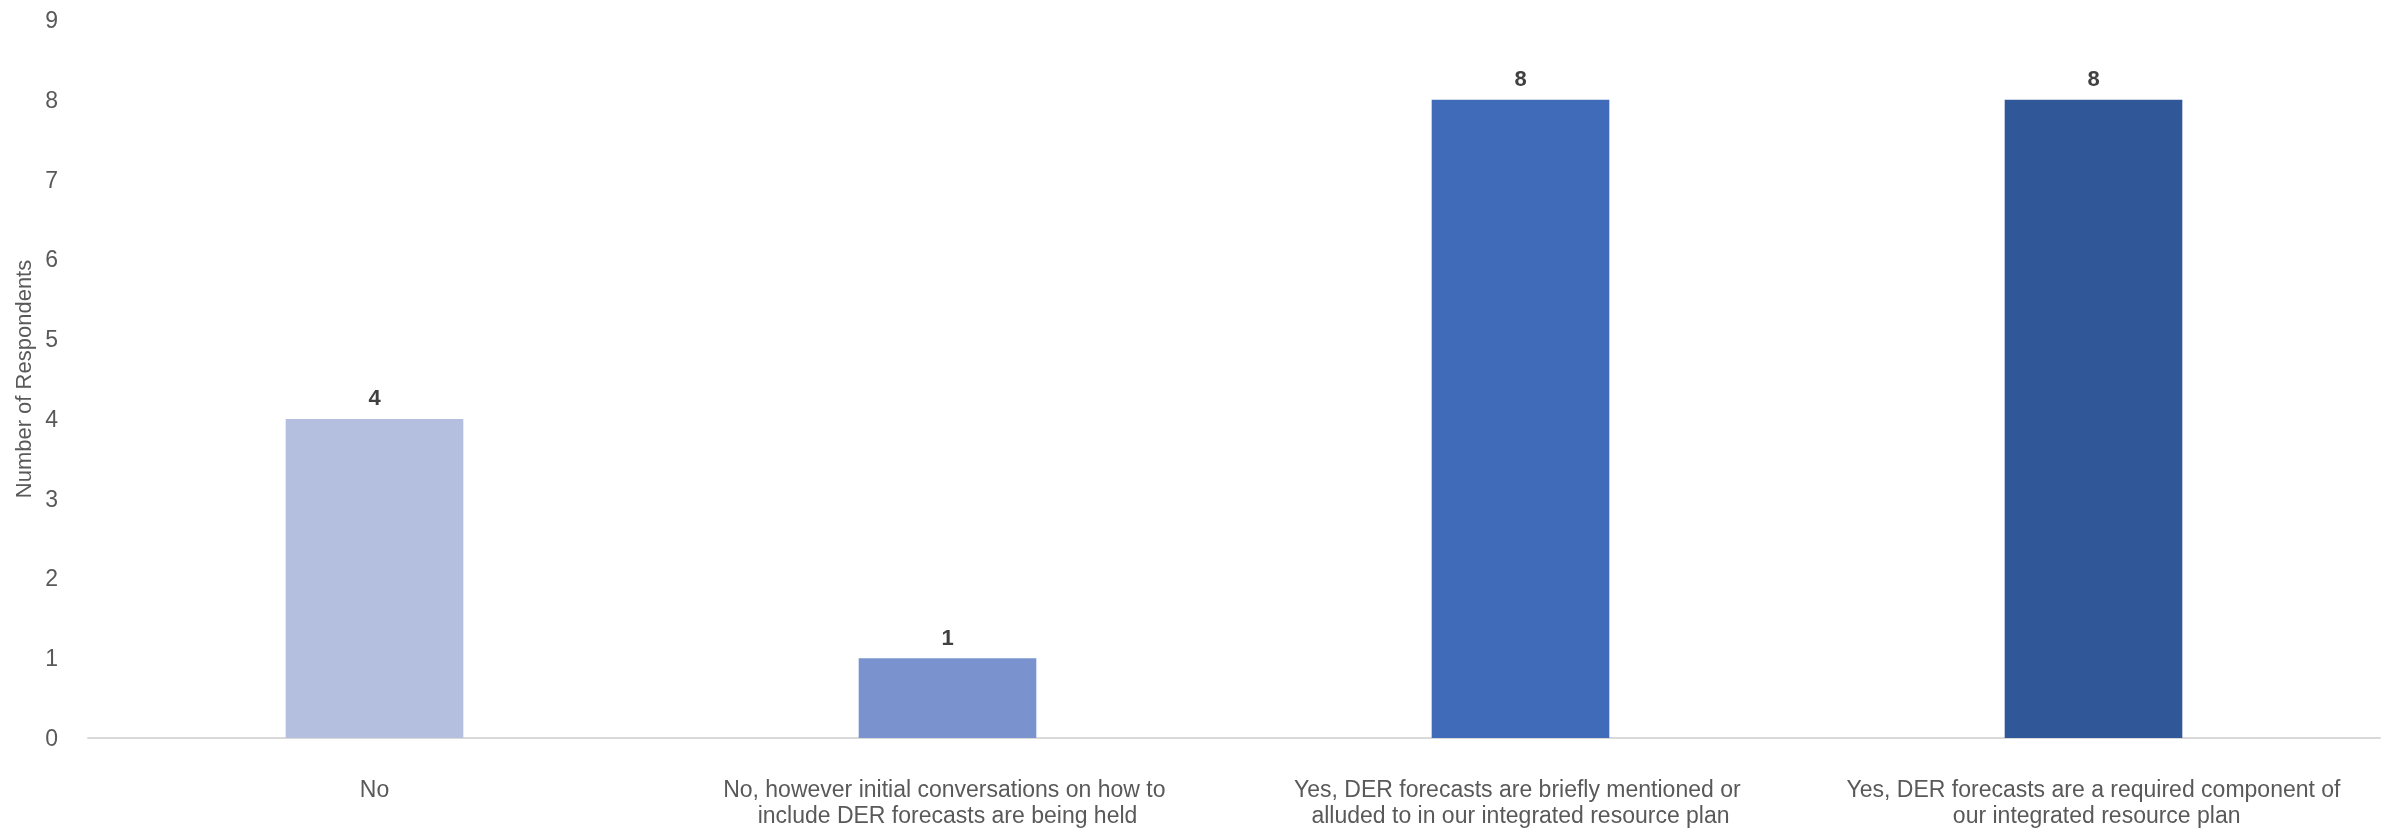  Describe the element at coordinates (374, 789) in the screenshot. I see `x-tick-label: No` at that location.